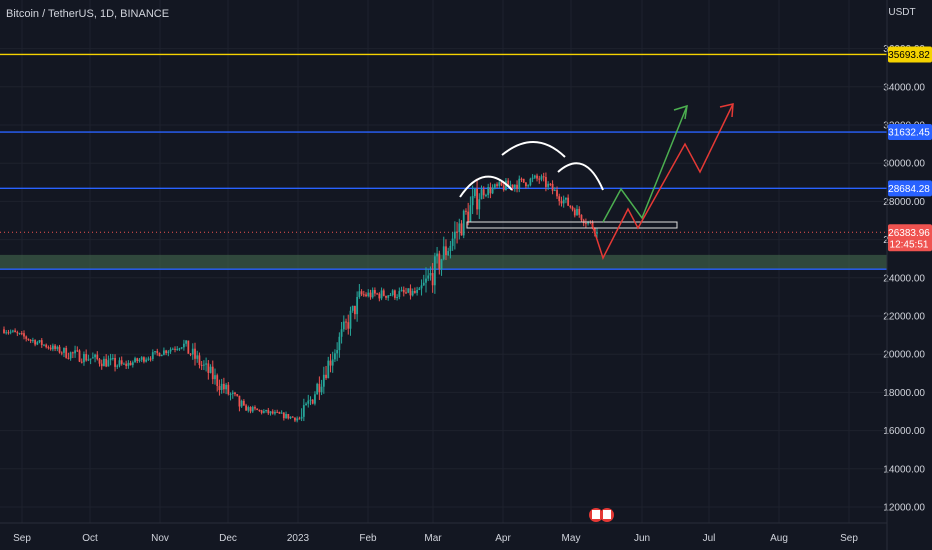 This screenshot has height=550, width=932. Describe the element at coordinates (909, 55) in the screenshot. I see `yellow-level-label: 35693.82` at that location.